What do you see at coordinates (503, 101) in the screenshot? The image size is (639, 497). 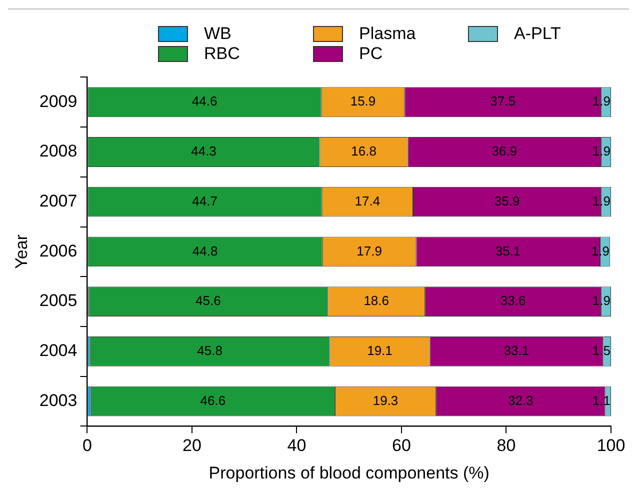 I see `data-label: 37.5` at bounding box center [503, 101].